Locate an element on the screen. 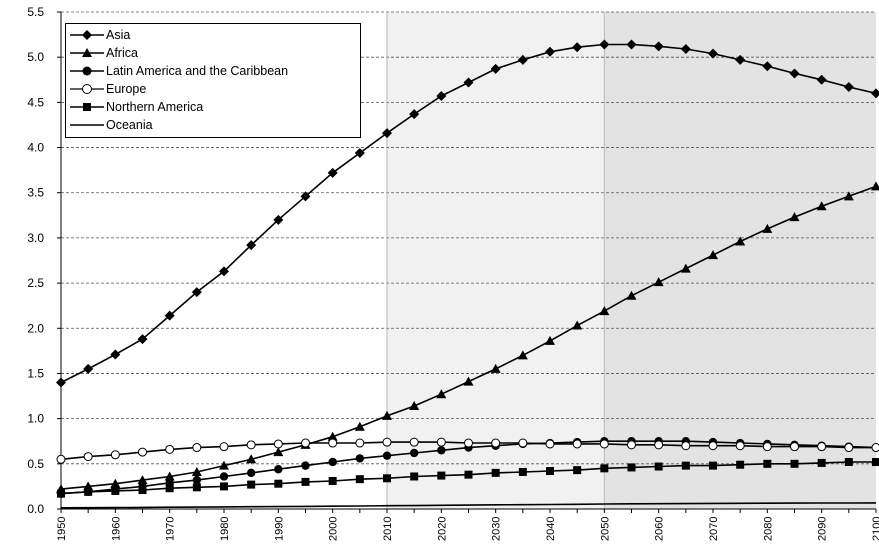  y-tick-label: 5.5 is located at coordinates (35, 12).